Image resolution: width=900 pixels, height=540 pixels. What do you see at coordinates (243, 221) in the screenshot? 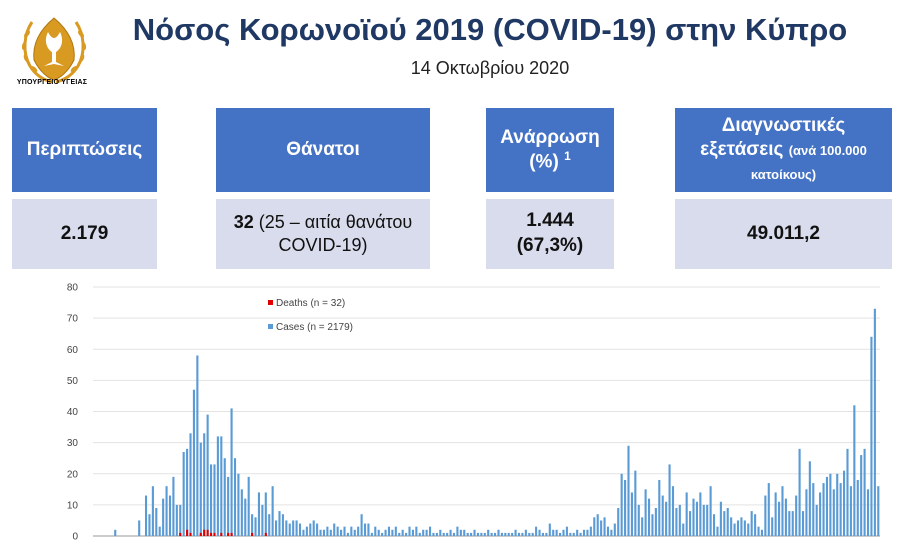
I see `deaths-value: 32` at bounding box center [243, 221].